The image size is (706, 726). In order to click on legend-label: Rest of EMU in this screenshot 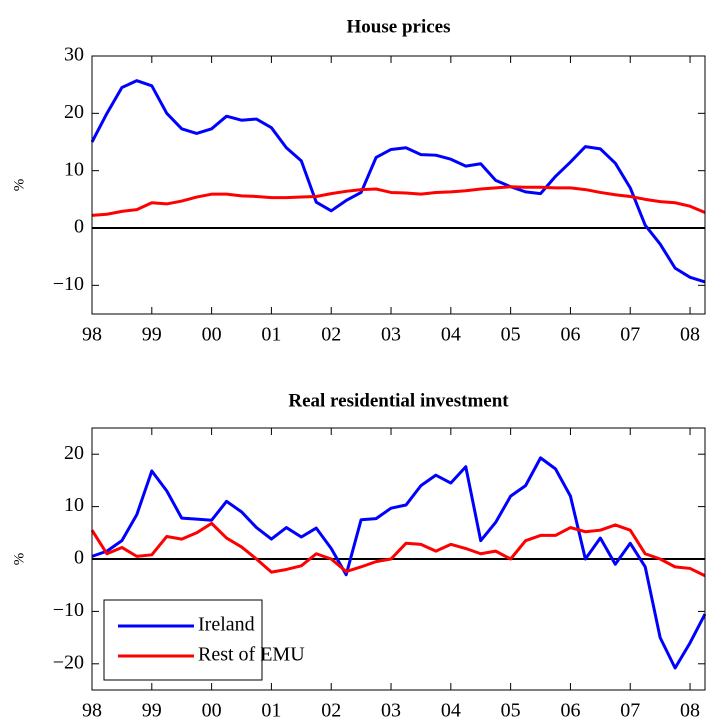, I will do `click(251, 655)`.